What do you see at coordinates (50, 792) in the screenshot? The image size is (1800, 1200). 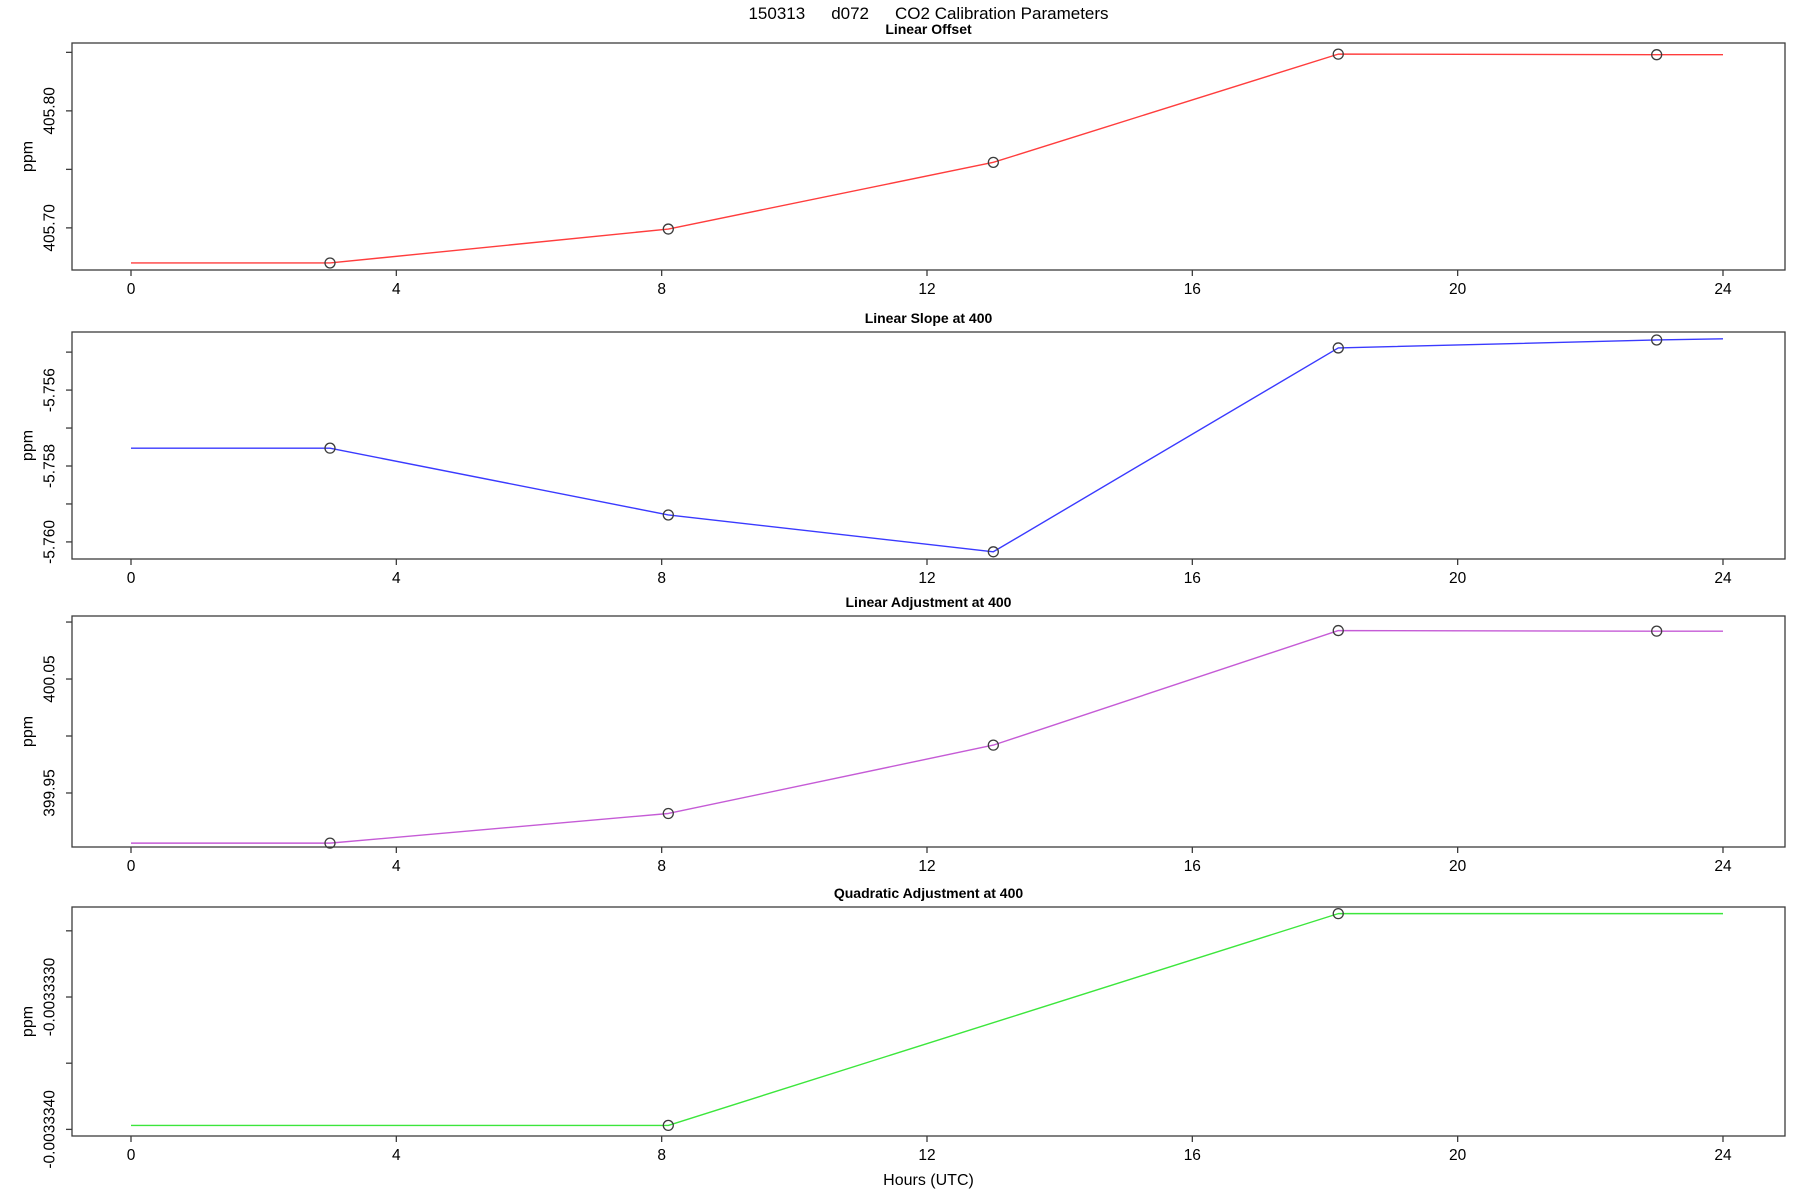 I see `y-tick-label: 399.95` at bounding box center [50, 792].